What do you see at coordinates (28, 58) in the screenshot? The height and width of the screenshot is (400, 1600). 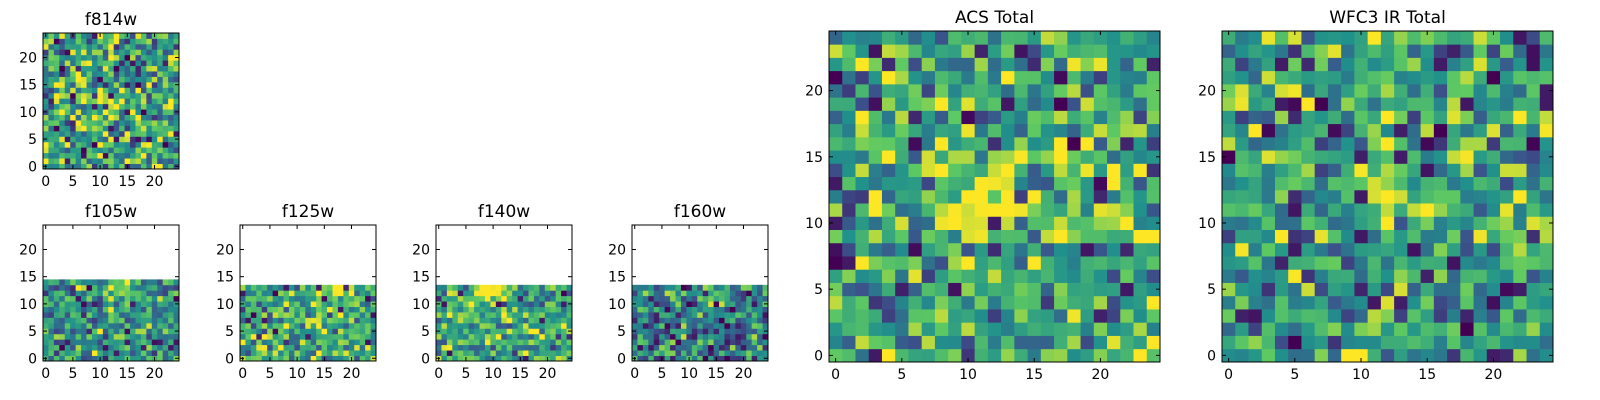 I see `y-tick-label: 20` at bounding box center [28, 58].